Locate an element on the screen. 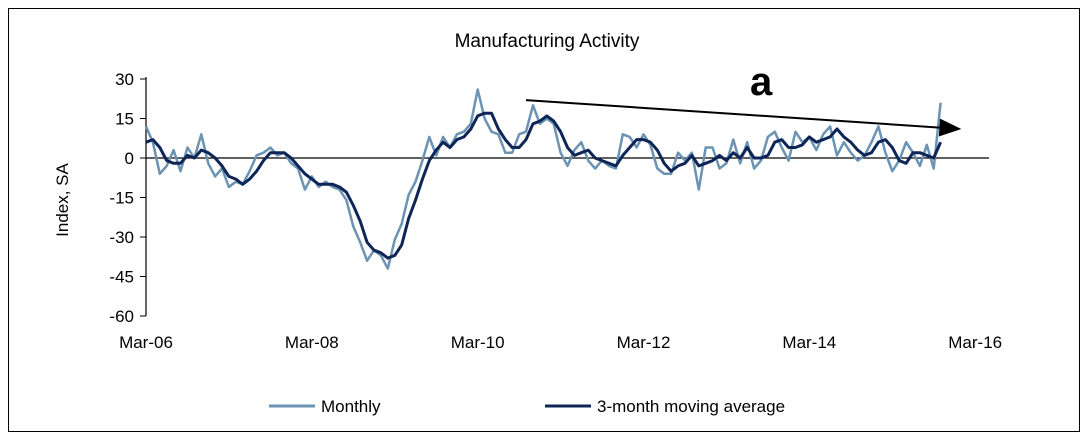 This screenshot has width=1091, height=442. y-tick-label: -30 is located at coordinates (121, 237).